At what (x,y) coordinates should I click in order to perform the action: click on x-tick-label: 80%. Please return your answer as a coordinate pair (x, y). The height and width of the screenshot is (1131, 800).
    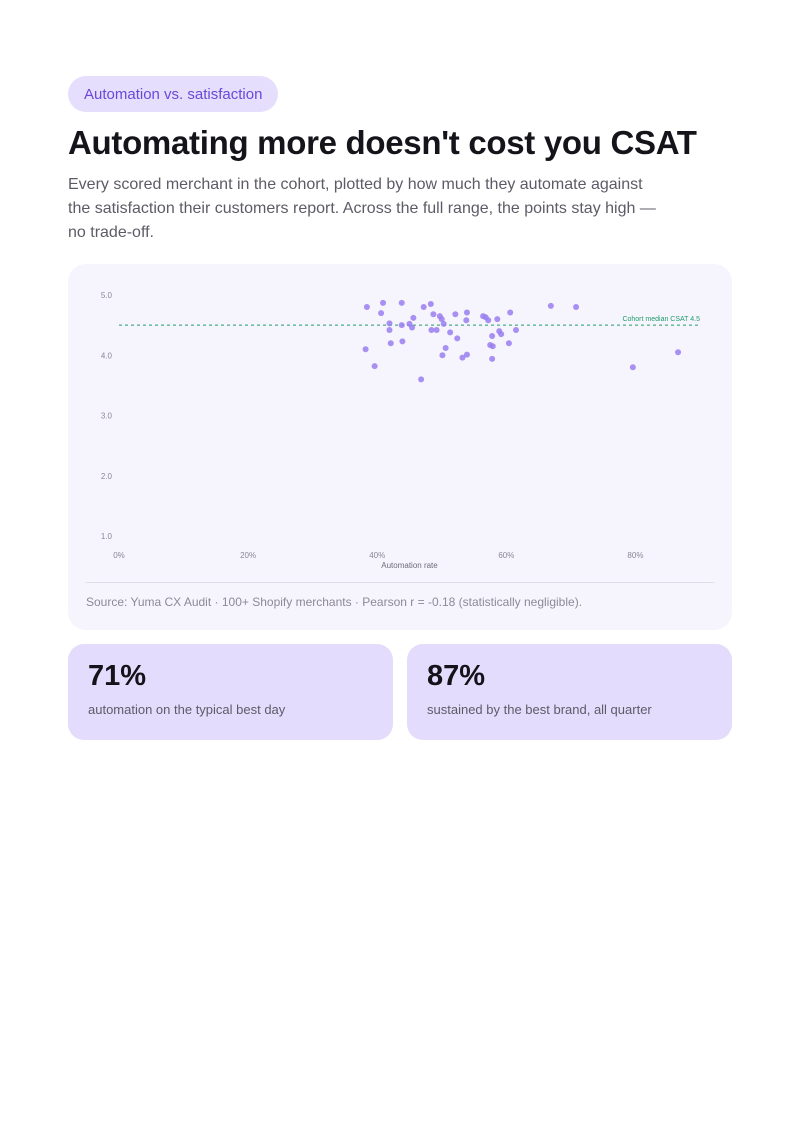
    Looking at the image, I should click on (635, 555).